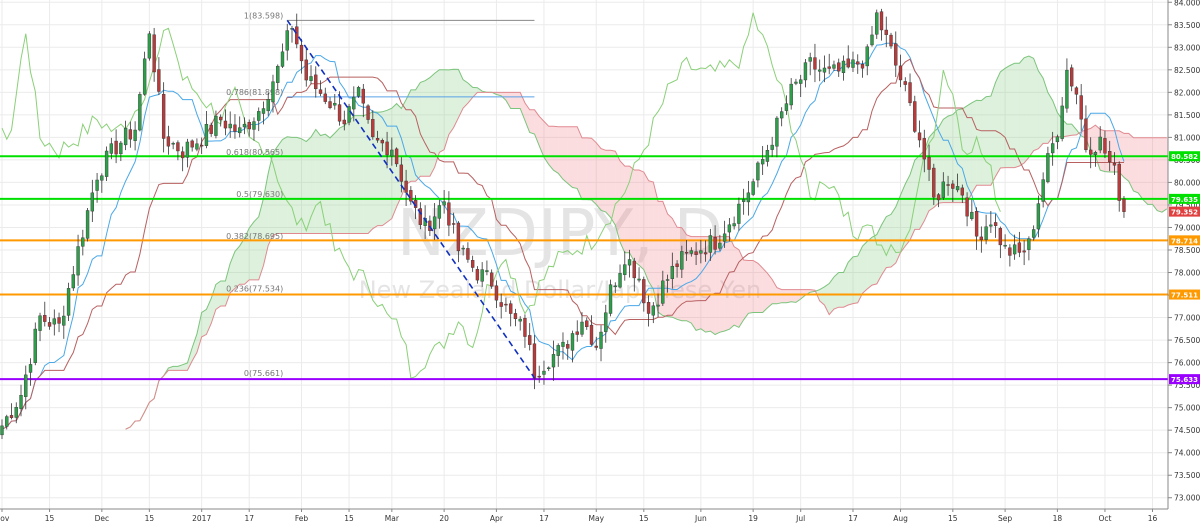  Describe the element at coordinates (900, 518) in the screenshot. I see `time-tick-label: Aug` at that location.